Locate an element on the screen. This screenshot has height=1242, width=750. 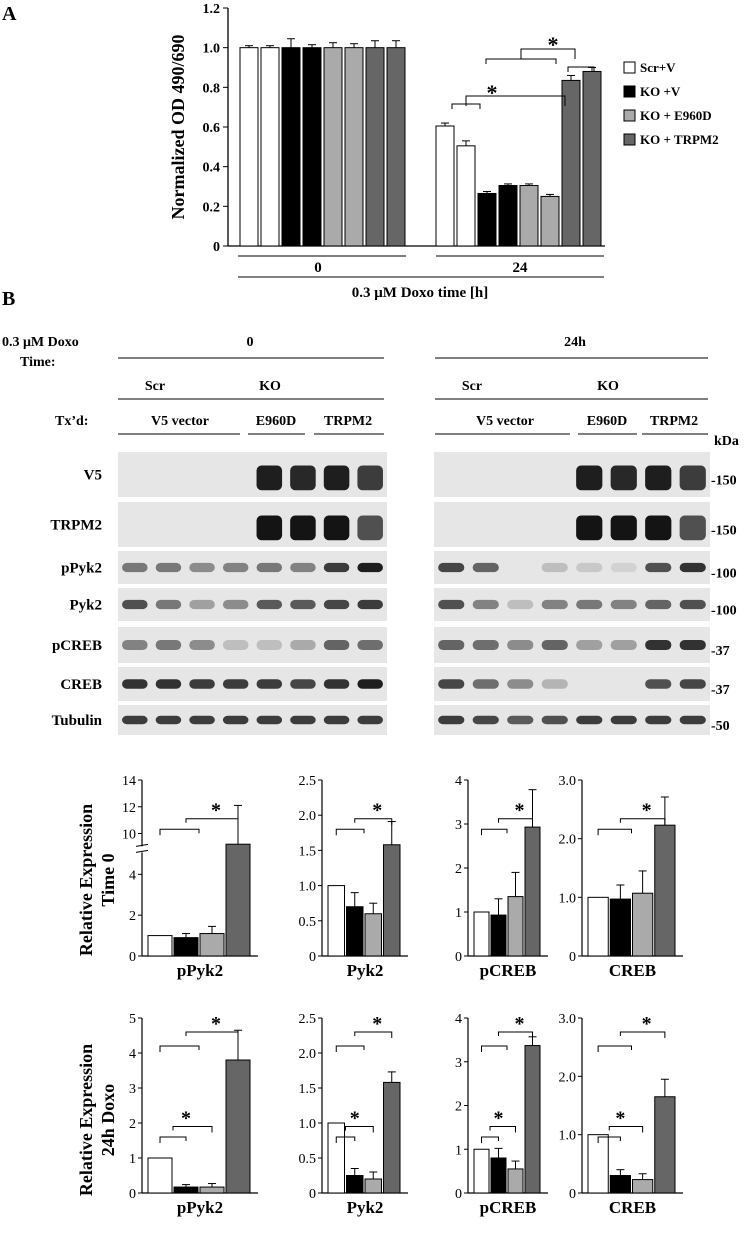
chart-a-sig-bracket is located at coordinates (581, 69).